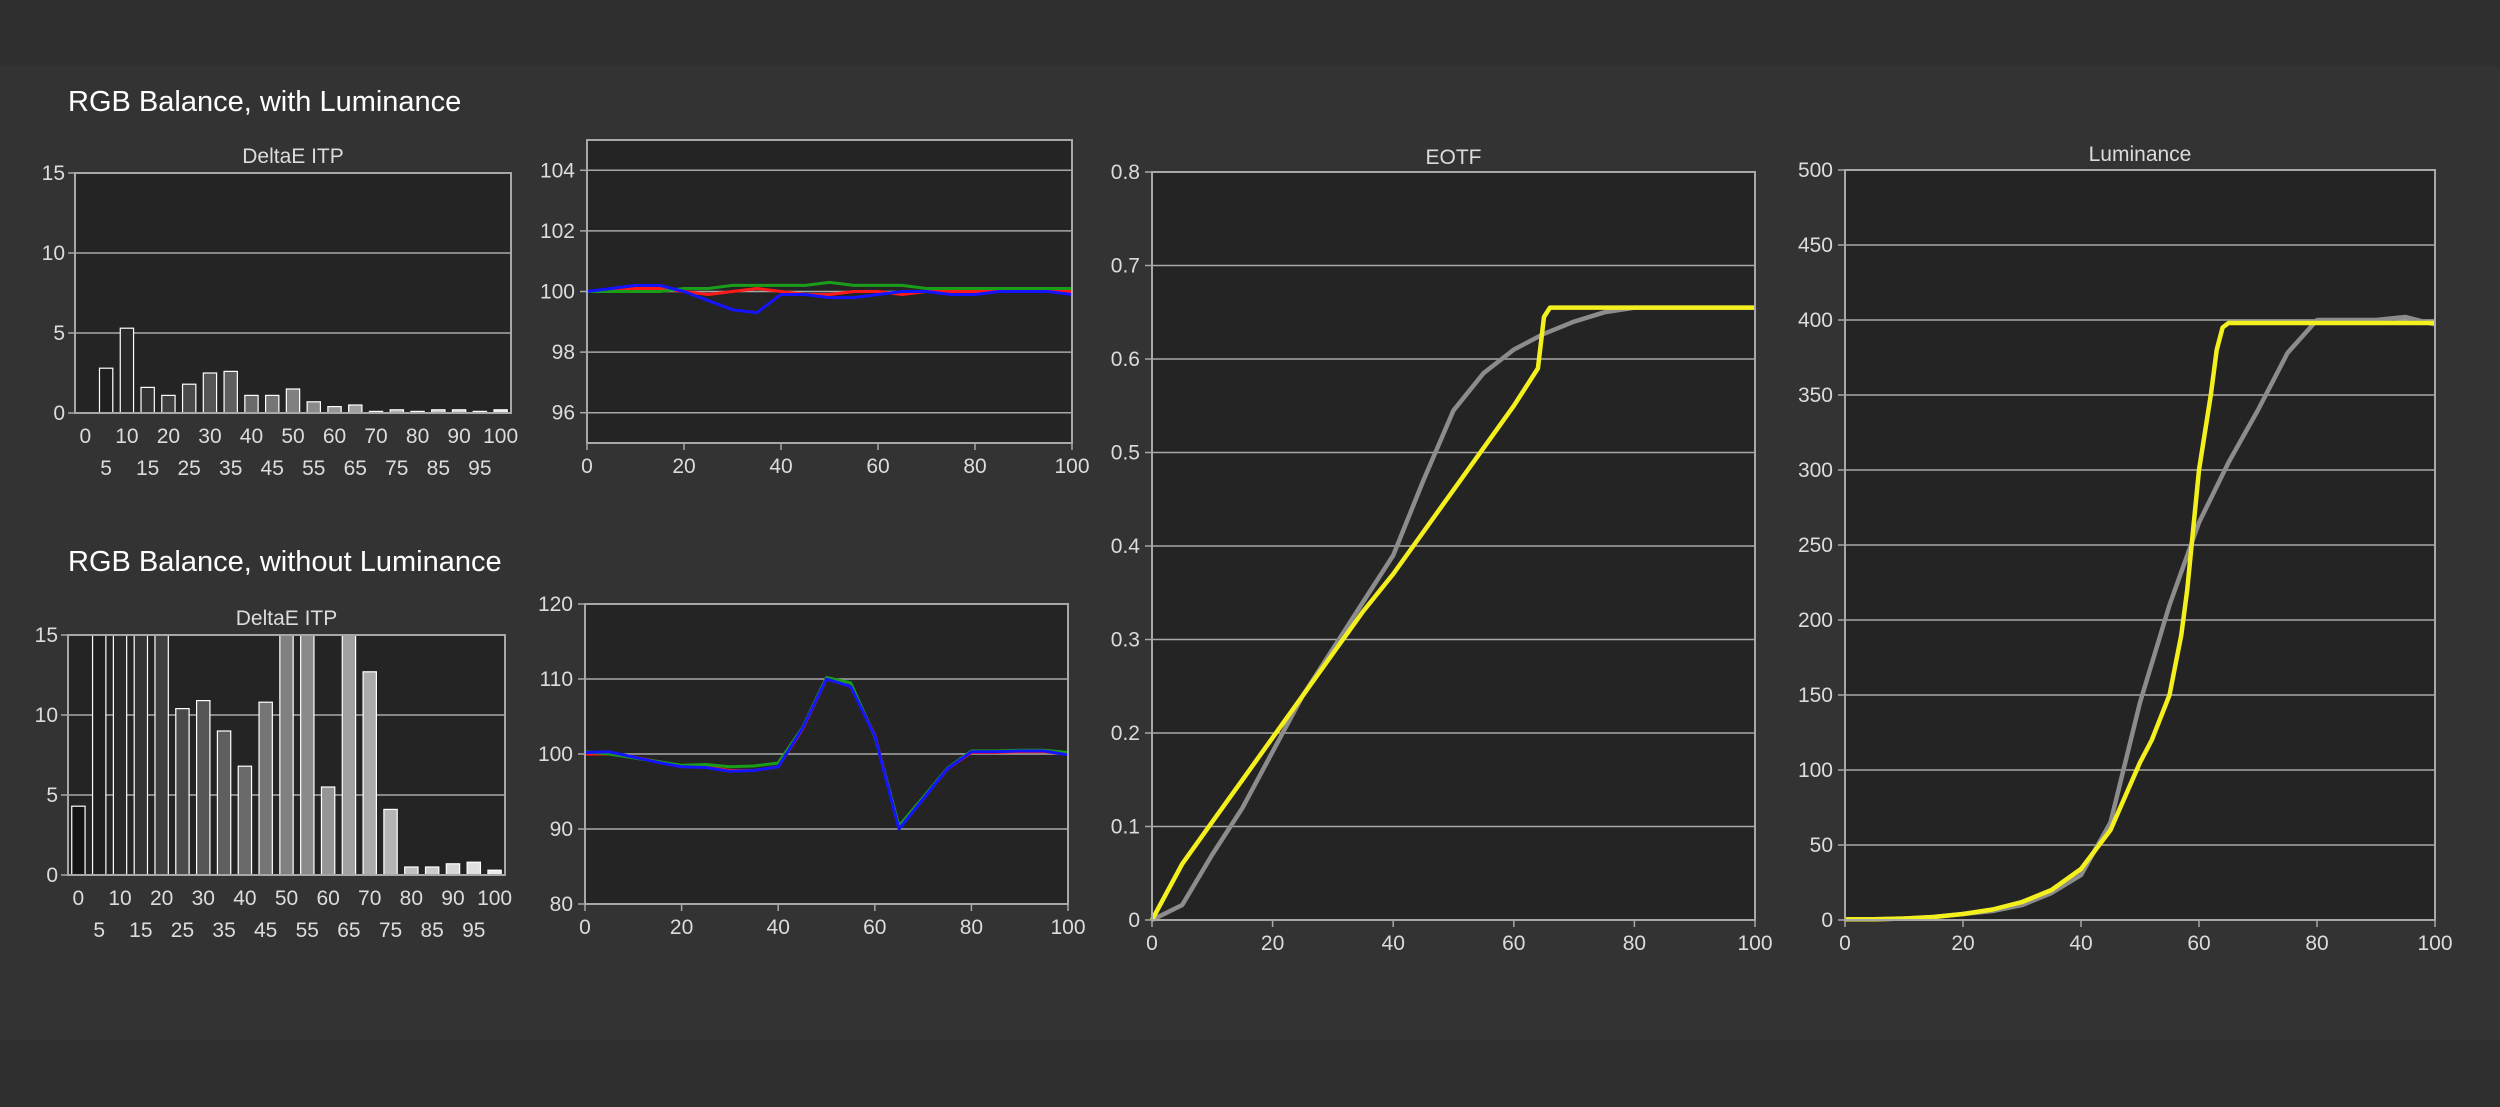 This screenshot has height=1107, width=2500. I want to click on eotf-xtick-label: 40, so click(1393, 943).